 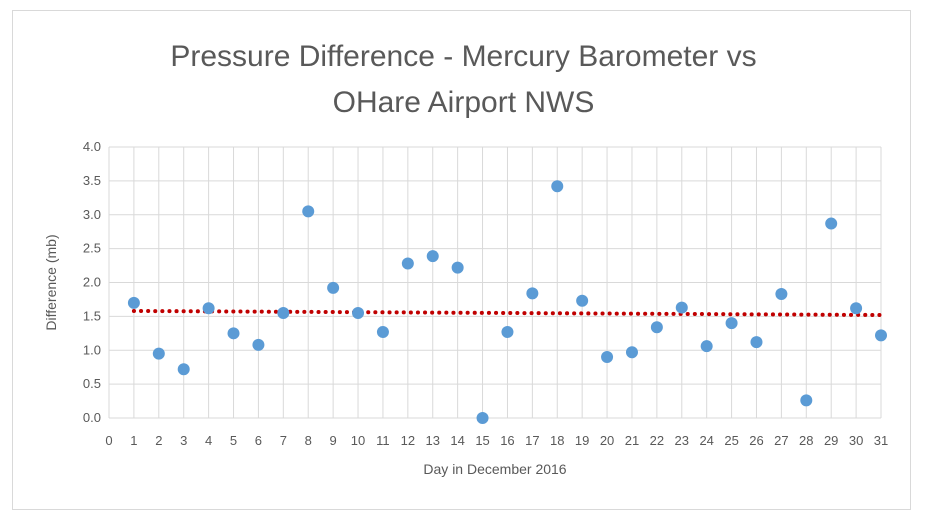 What do you see at coordinates (92, 349) in the screenshot?
I see `y-tick-label: 1.0` at bounding box center [92, 349].